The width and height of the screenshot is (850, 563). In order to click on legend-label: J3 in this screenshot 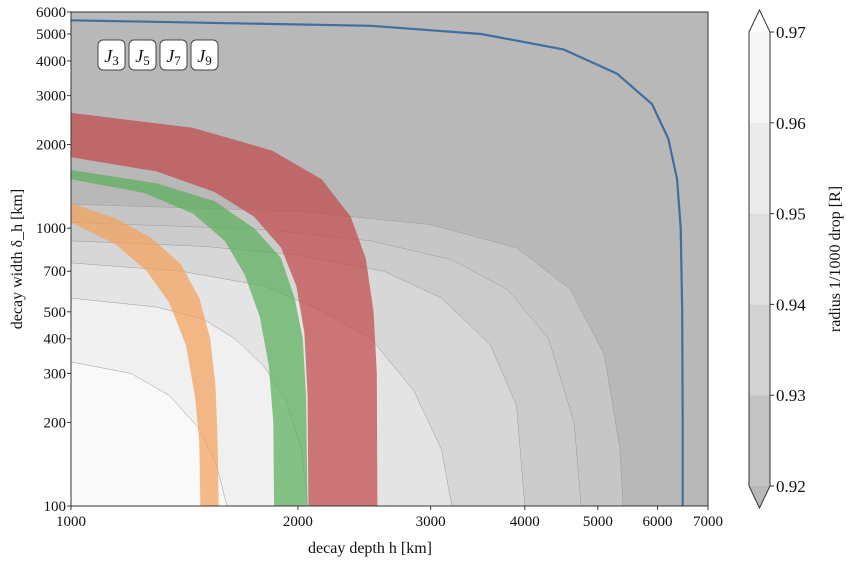, I will do `click(111, 57)`.